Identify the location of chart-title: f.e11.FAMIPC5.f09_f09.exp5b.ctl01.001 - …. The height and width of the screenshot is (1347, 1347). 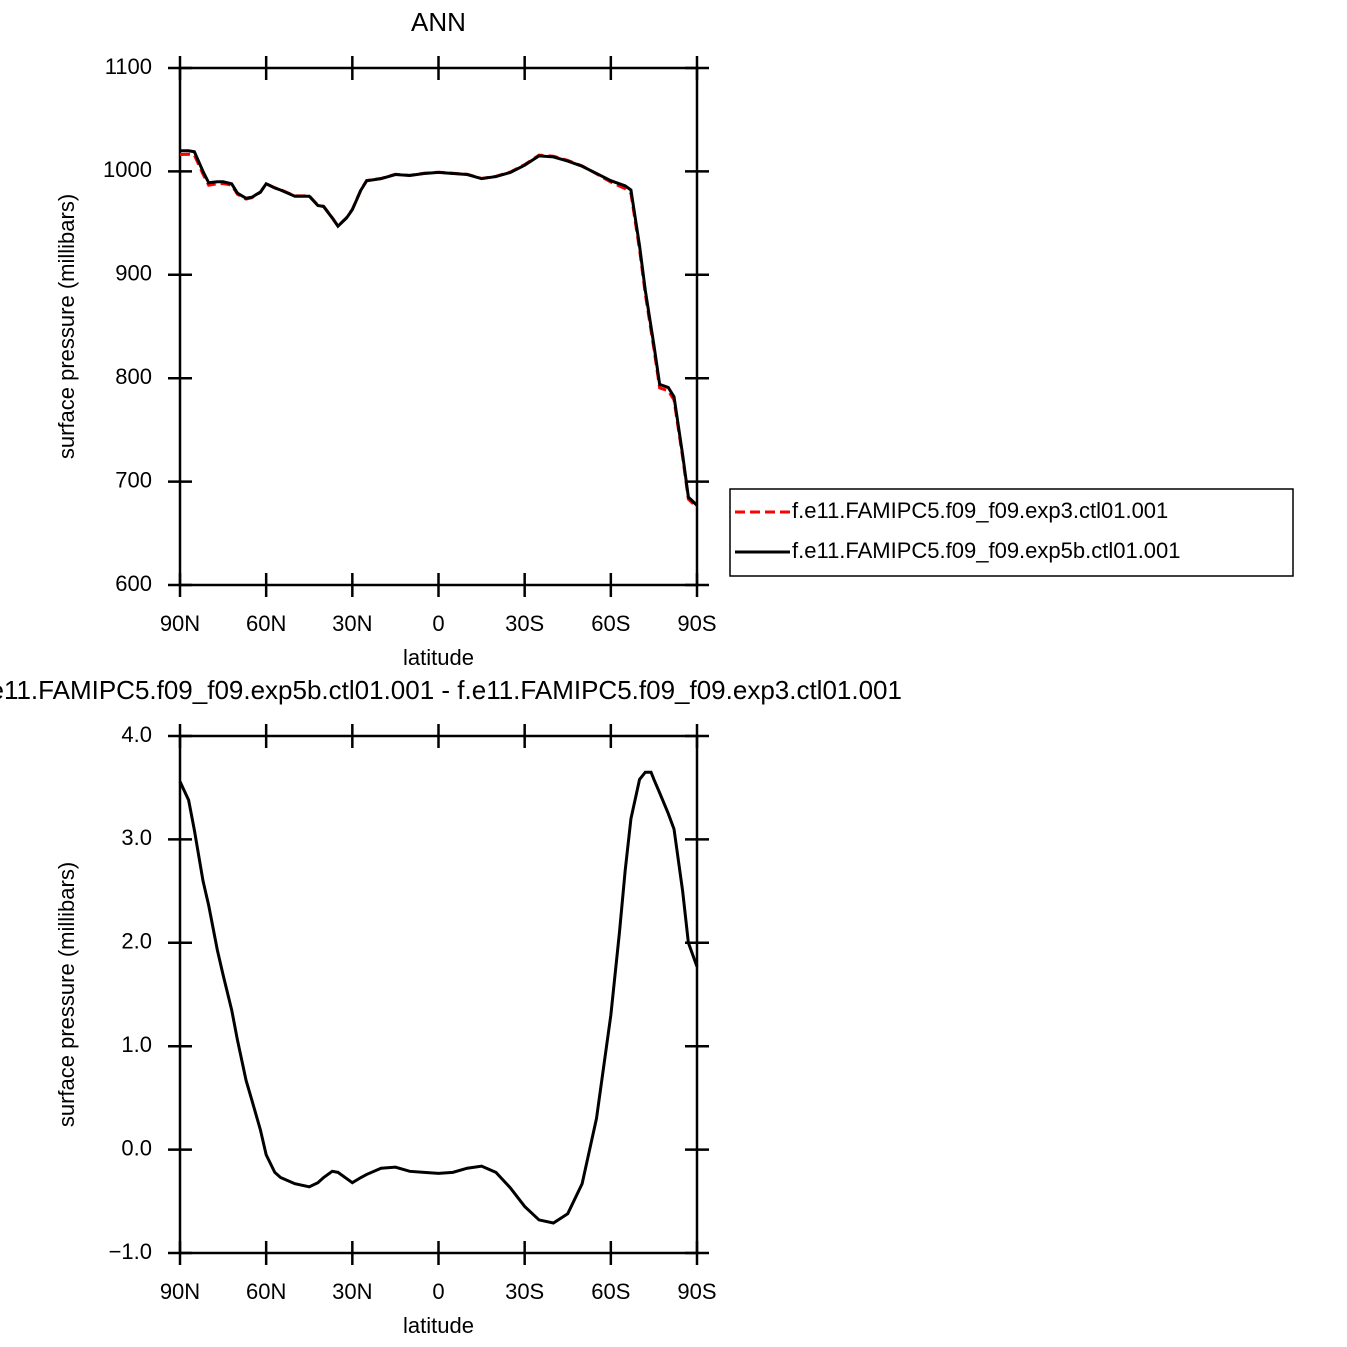
(451, 690).